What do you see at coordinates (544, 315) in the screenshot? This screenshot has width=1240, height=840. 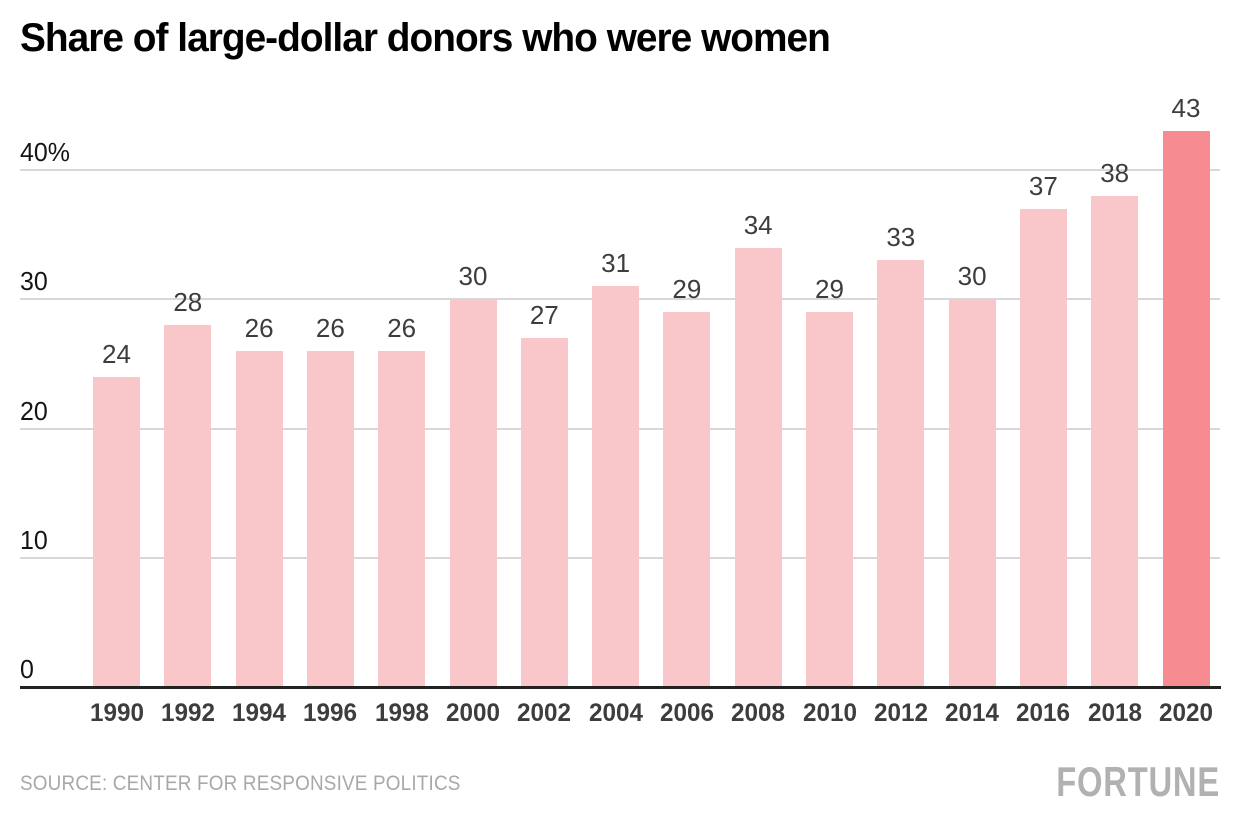 I see `bar-value-label: 27` at bounding box center [544, 315].